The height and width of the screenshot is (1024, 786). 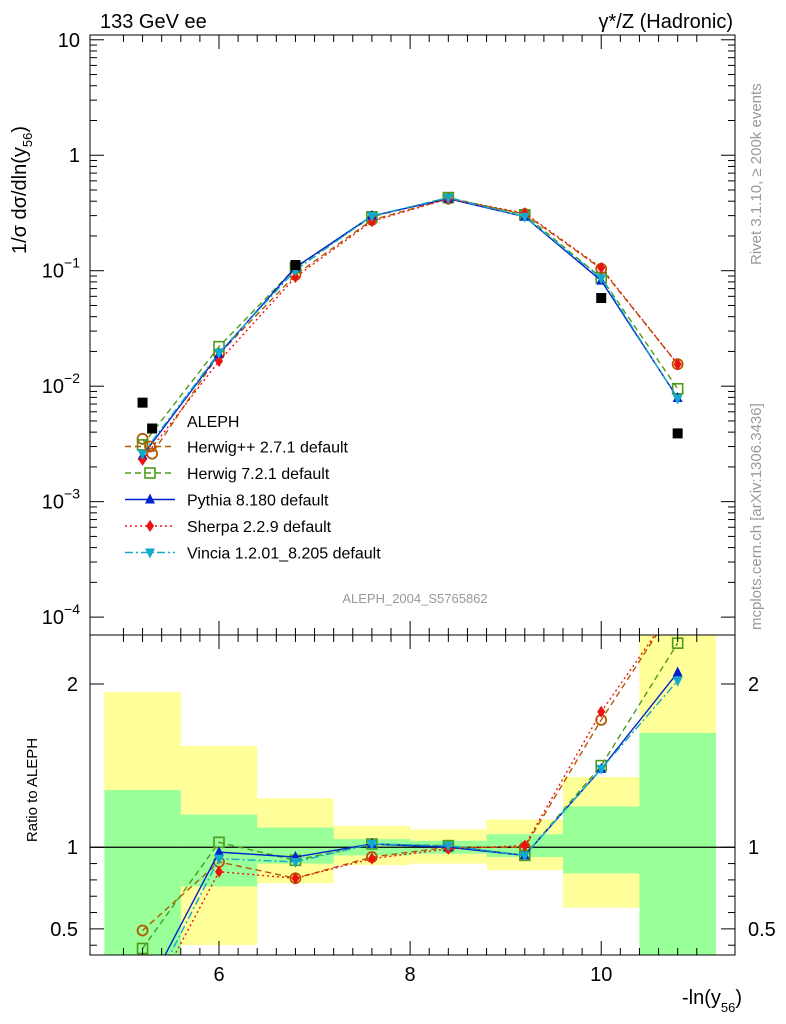 What do you see at coordinates (753, 848) in the screenshot?
I see `ratio-y-tick-label-right: 1` at bounding box center [753, 848].